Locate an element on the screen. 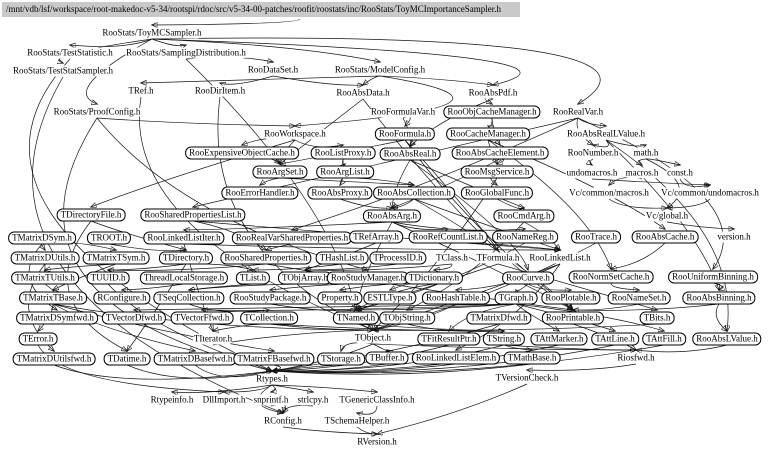 The width and height of the screenshot is (768, 452). graph-node: Vc/common/macros.h is located at coordinates (609, 193).